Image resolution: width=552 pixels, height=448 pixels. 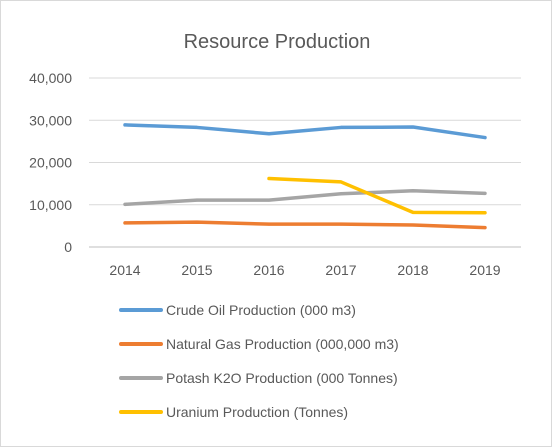 I want to click on y-tick-label: 0, so click(x=68, y=247).